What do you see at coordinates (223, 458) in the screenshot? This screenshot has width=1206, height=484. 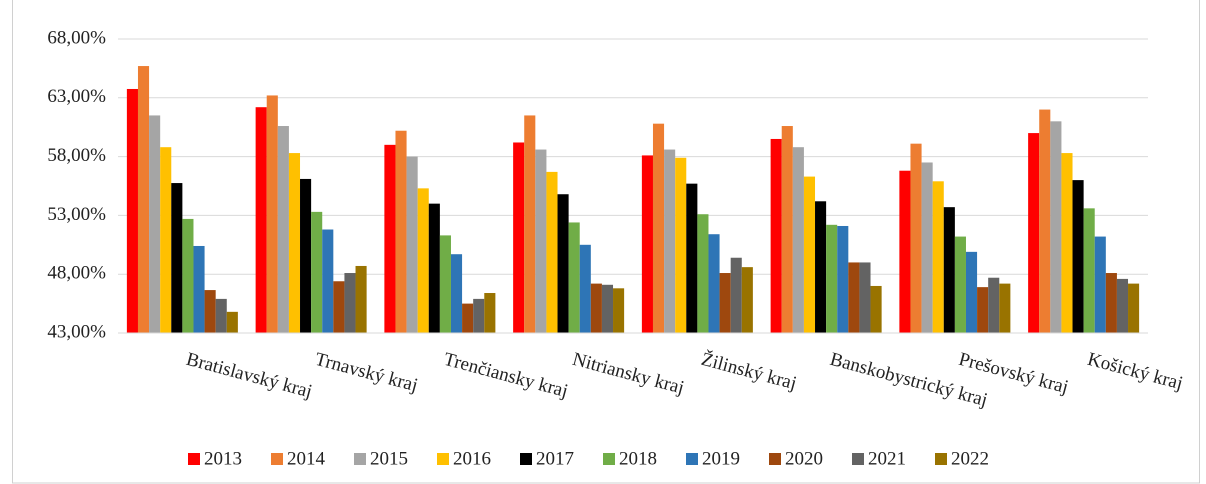 I see `legend-label: 2013` at bounding box center [223, 458].